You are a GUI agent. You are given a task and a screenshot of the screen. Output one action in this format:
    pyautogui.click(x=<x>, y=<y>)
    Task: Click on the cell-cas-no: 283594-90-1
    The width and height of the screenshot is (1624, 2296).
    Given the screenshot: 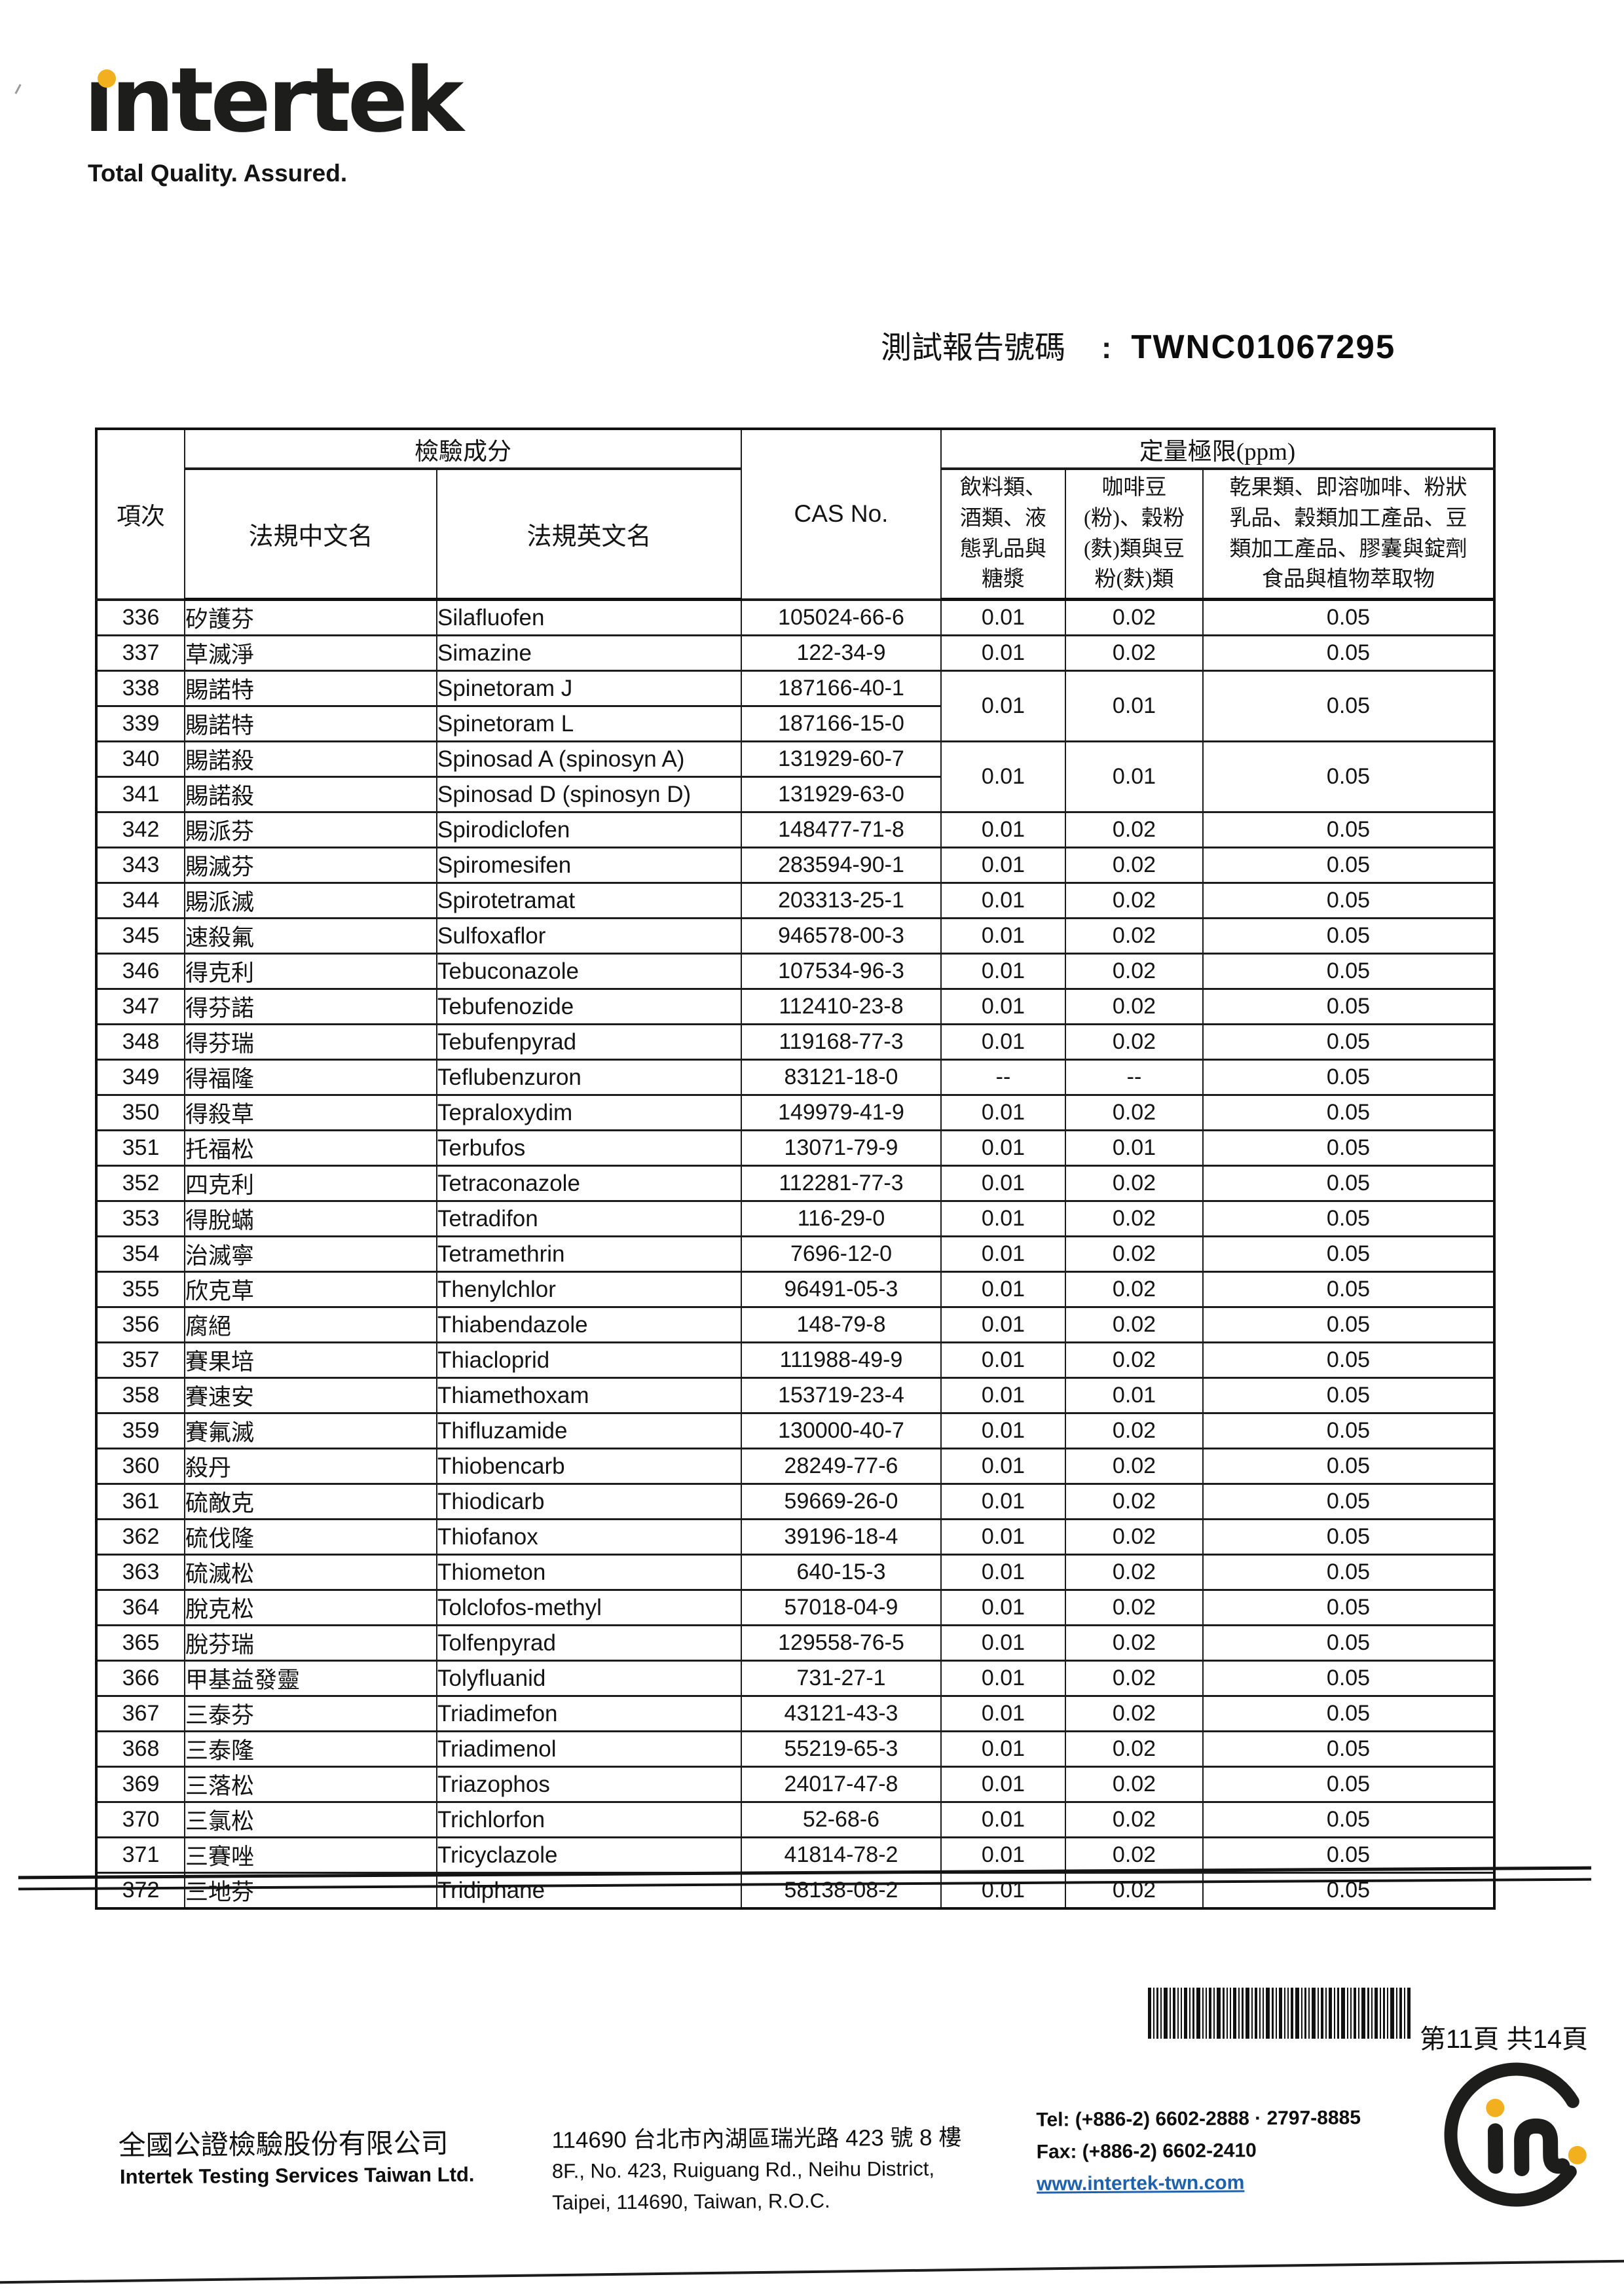 What is the action you would take?
    pyautogui.click(x=841, y=865)
    